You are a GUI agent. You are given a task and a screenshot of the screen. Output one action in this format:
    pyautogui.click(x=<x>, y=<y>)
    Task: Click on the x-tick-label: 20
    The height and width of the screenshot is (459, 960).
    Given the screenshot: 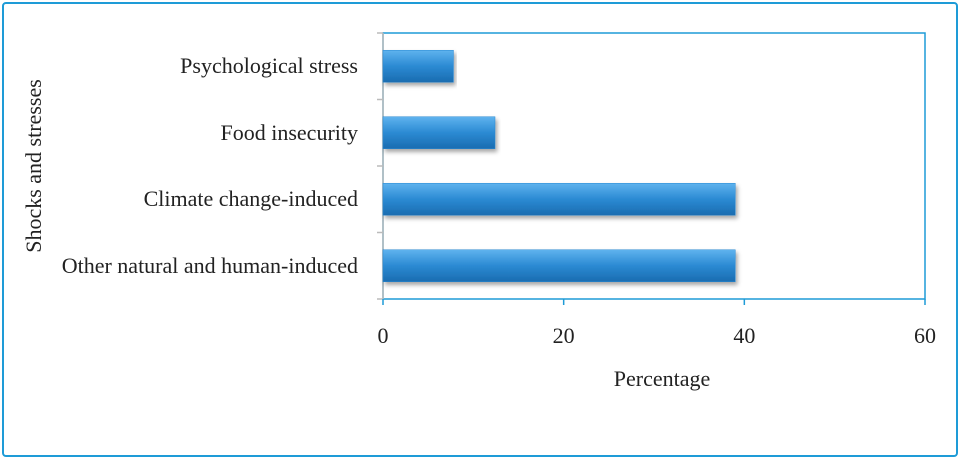 What is the action you would take?
    pyautogui.click(x=564, y=335)
    